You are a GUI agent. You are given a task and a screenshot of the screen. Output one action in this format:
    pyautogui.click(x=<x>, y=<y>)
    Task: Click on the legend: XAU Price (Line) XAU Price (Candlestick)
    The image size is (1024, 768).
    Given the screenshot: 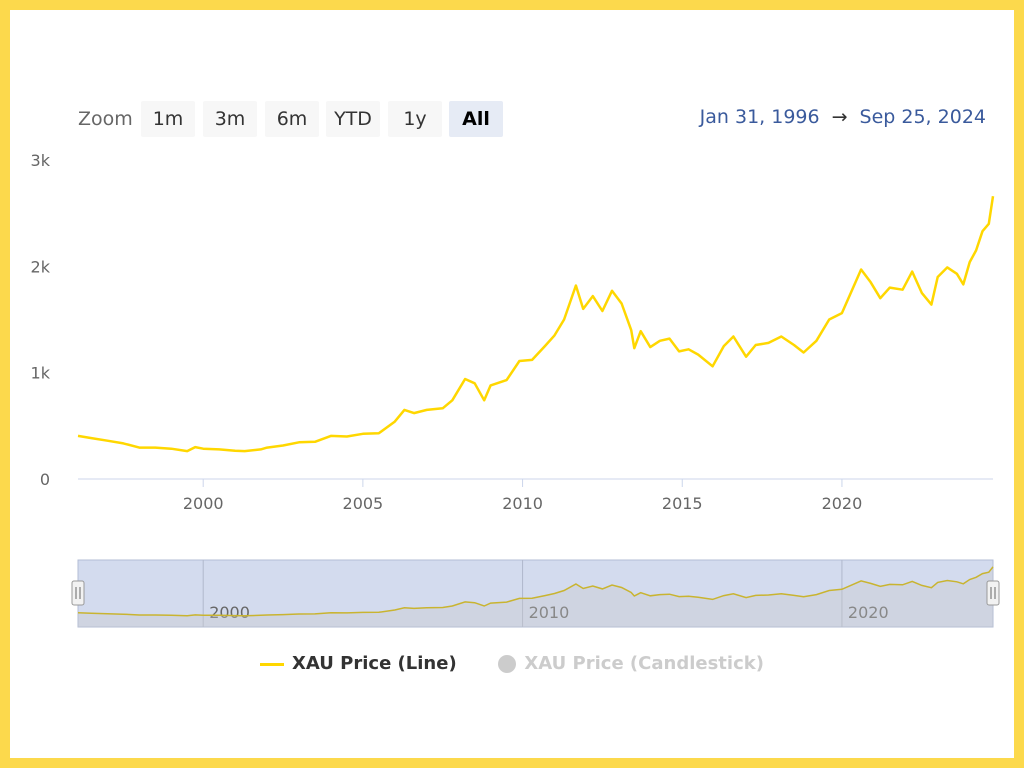 What is the action you would take?
    pyautogui.click(x=512, y=663)
    